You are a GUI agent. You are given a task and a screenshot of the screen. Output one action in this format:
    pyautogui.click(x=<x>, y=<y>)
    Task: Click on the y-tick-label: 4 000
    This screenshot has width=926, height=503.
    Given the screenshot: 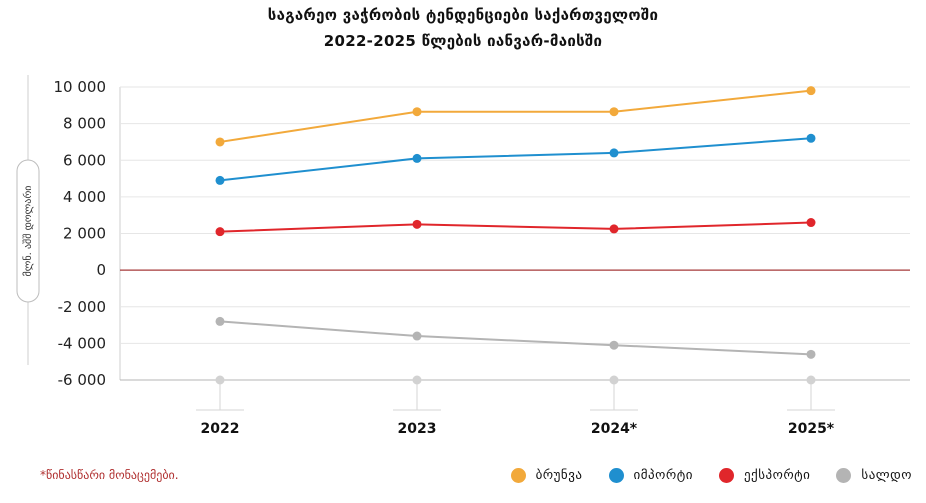 What is the action you would take?
    pyautogui.click(x=84, y=197)
    